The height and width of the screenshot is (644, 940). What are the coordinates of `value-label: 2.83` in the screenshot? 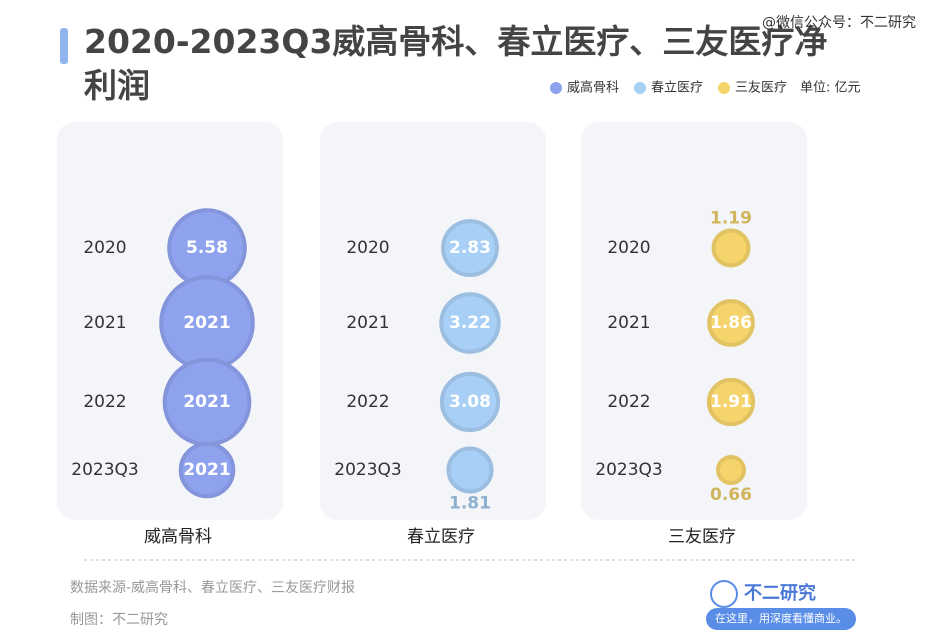 It's located at (470, 248).